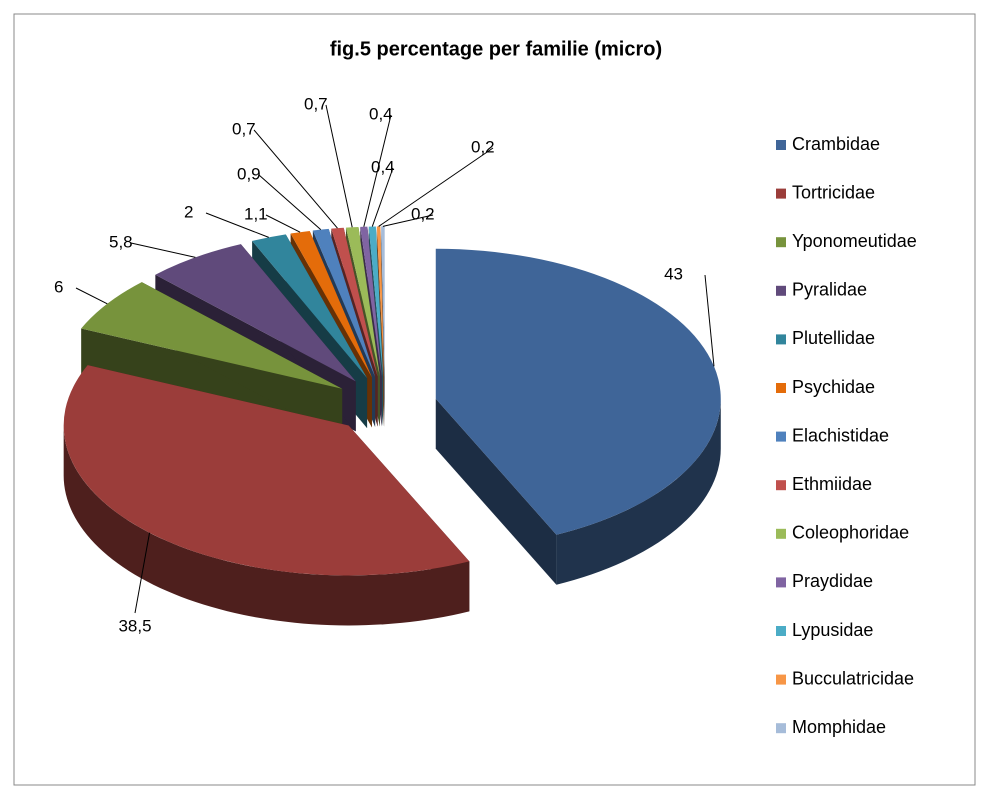  I want to click on legend-label: Plutellidae, so click(833, 338).